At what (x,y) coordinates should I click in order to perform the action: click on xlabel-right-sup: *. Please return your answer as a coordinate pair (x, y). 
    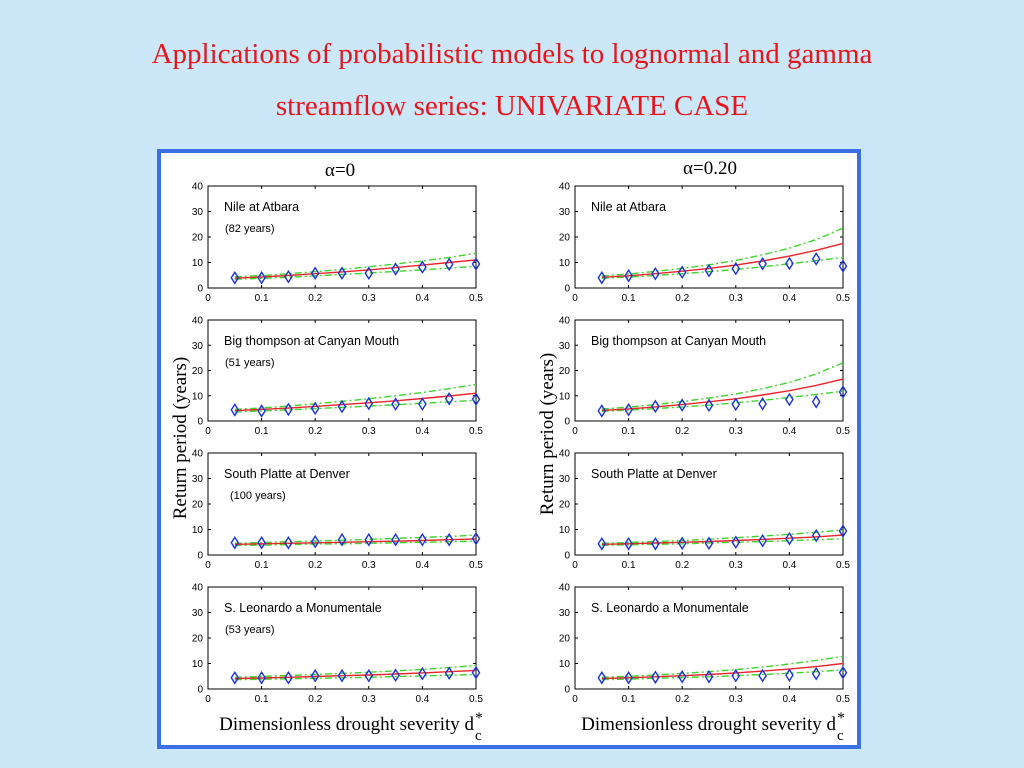
    Looking at the image, I should click on (841, 718).